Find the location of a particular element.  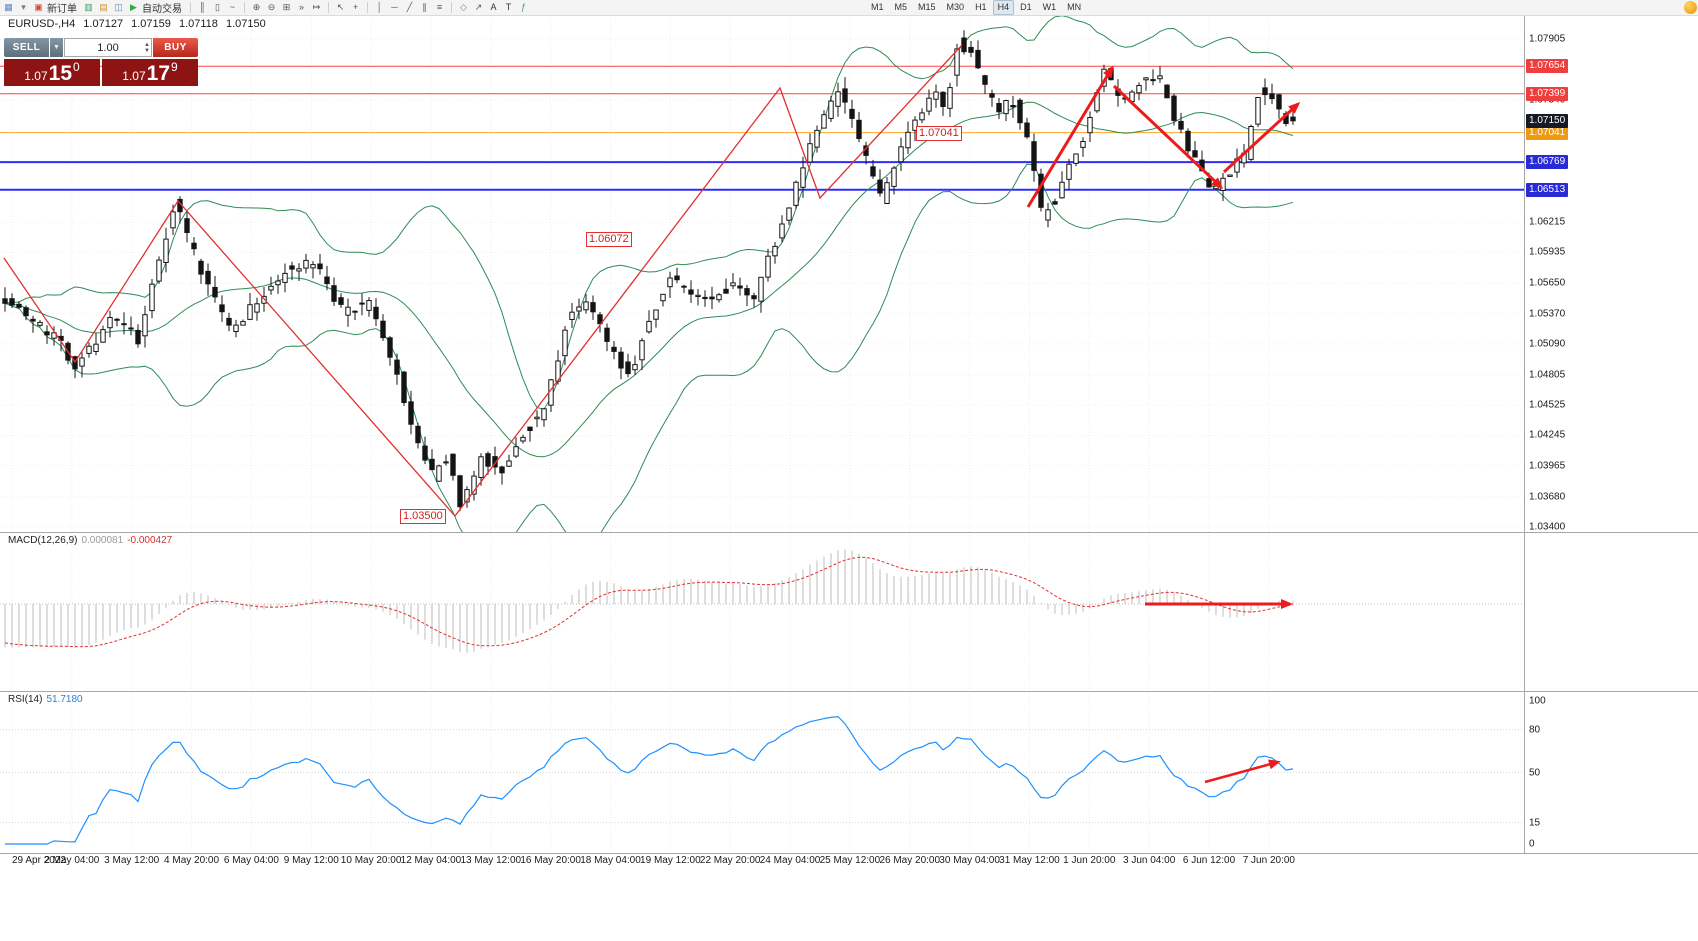

buy-button: BUY is located at coordinates (175, 47).